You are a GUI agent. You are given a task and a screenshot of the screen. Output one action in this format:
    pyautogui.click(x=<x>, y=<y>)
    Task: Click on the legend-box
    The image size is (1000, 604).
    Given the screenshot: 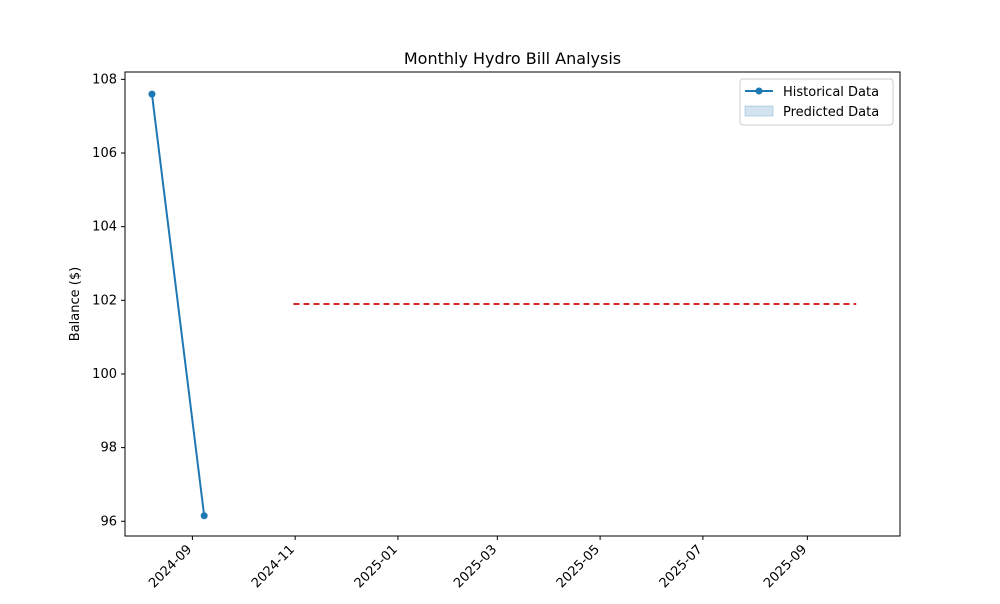 What is the action you would take?
    pyautogui.click(x=816, y=102)
    